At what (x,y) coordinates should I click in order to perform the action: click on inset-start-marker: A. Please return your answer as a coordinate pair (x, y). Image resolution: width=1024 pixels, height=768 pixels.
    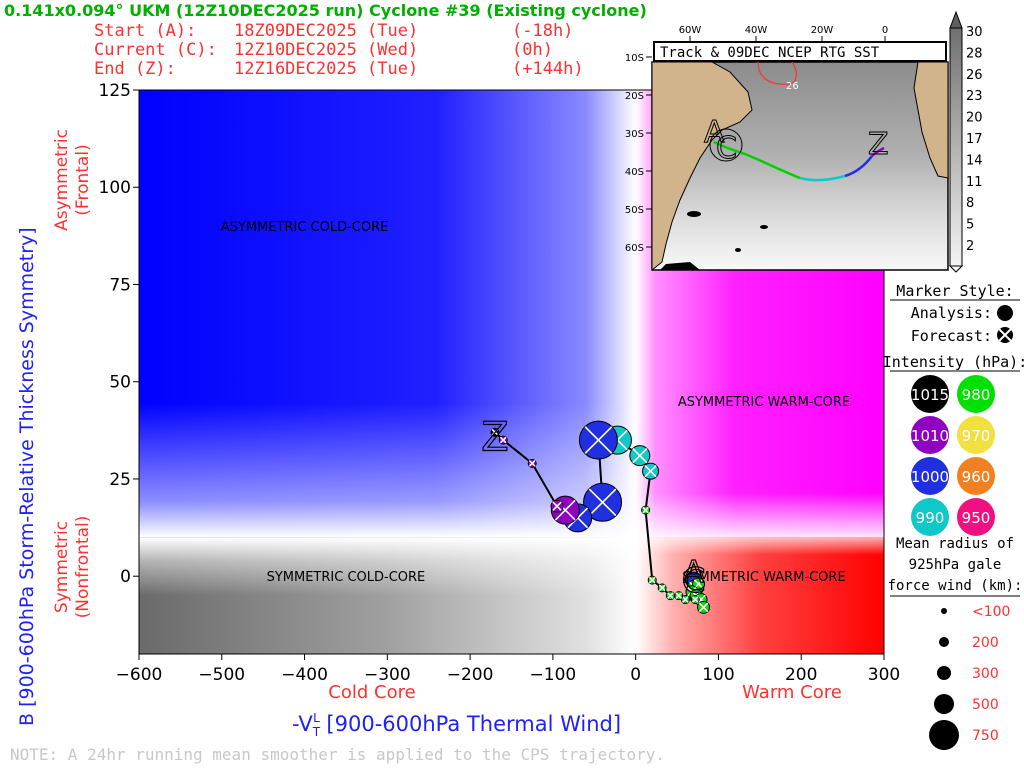
    Looking at the image, I should click on (714, 132).